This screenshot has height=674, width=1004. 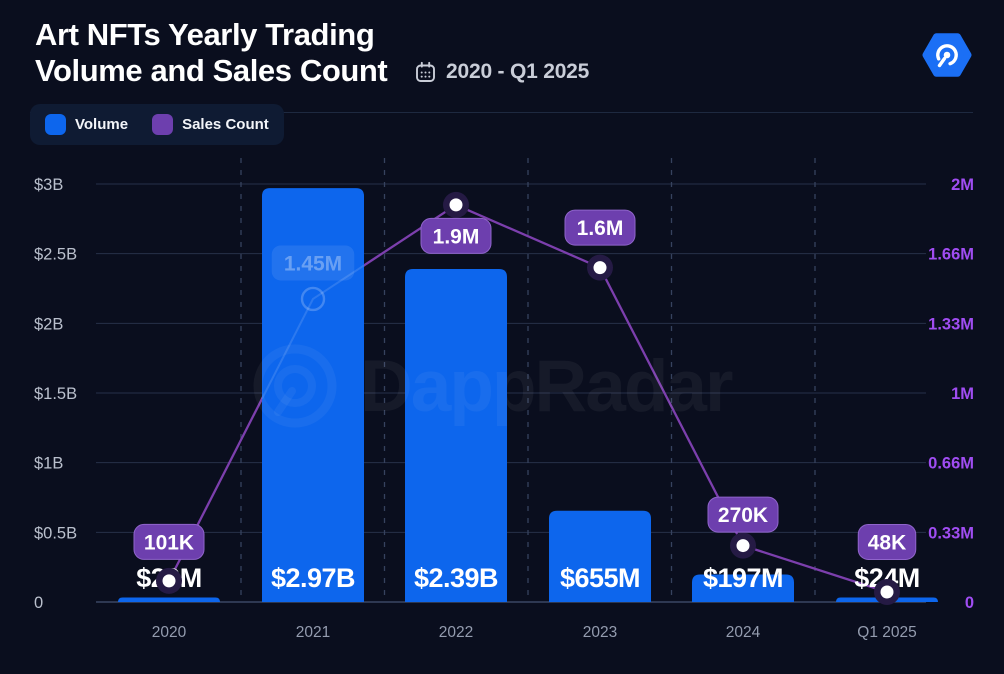 I want to click on marker-Q1 2025, so click(x=887, y=592).